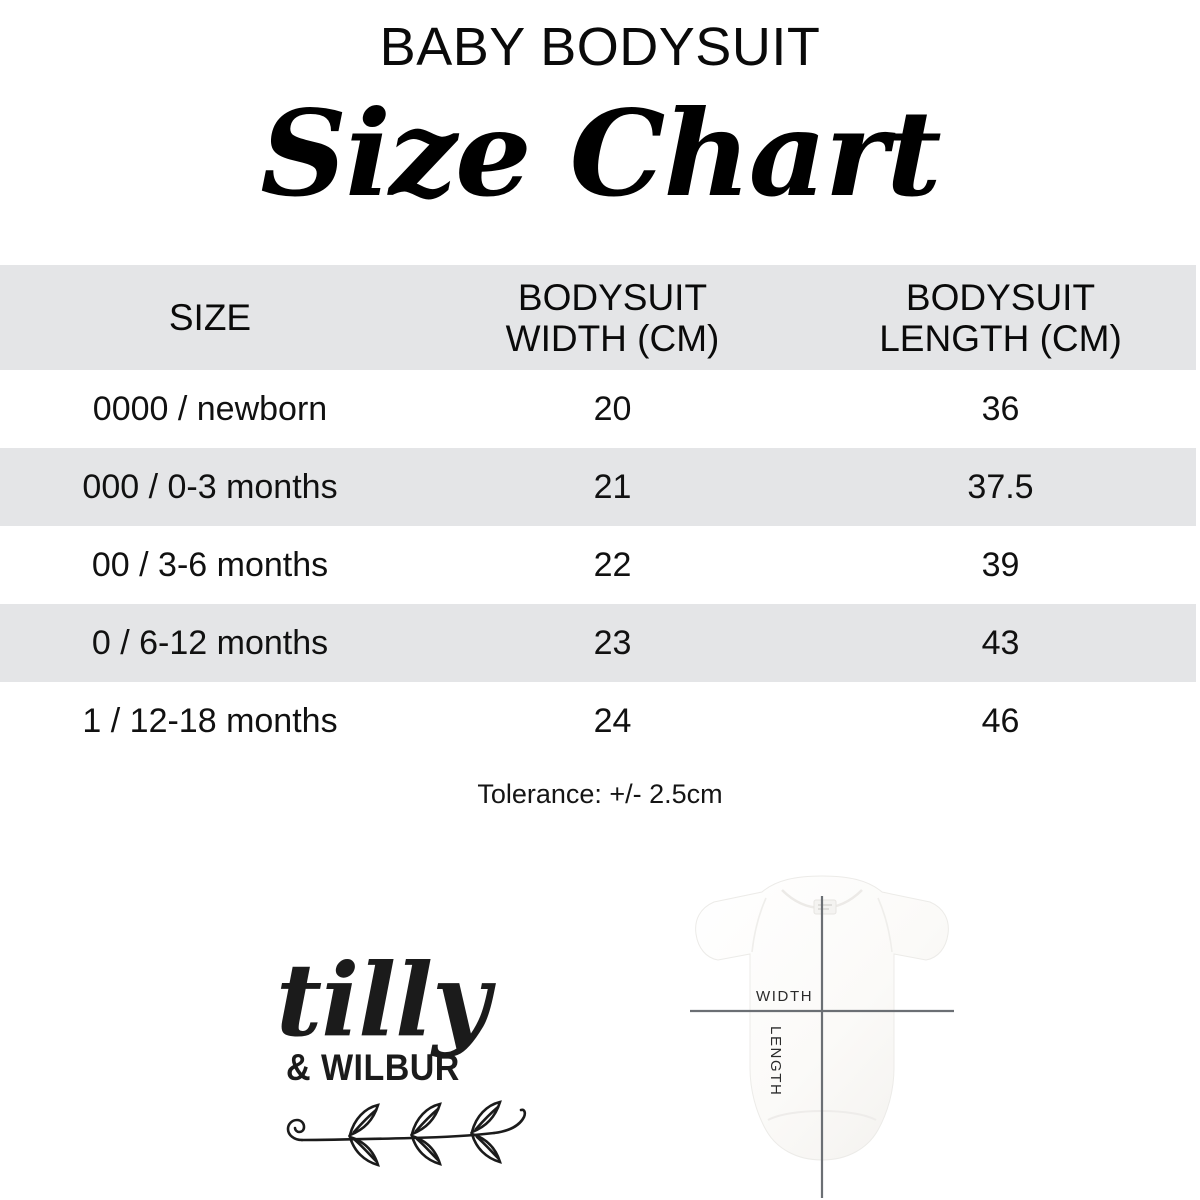 The image size is (1200, 1200). Describe the element at coordinates (1000, 565) in the screenshot. I see `cell-length: 39` at that location.